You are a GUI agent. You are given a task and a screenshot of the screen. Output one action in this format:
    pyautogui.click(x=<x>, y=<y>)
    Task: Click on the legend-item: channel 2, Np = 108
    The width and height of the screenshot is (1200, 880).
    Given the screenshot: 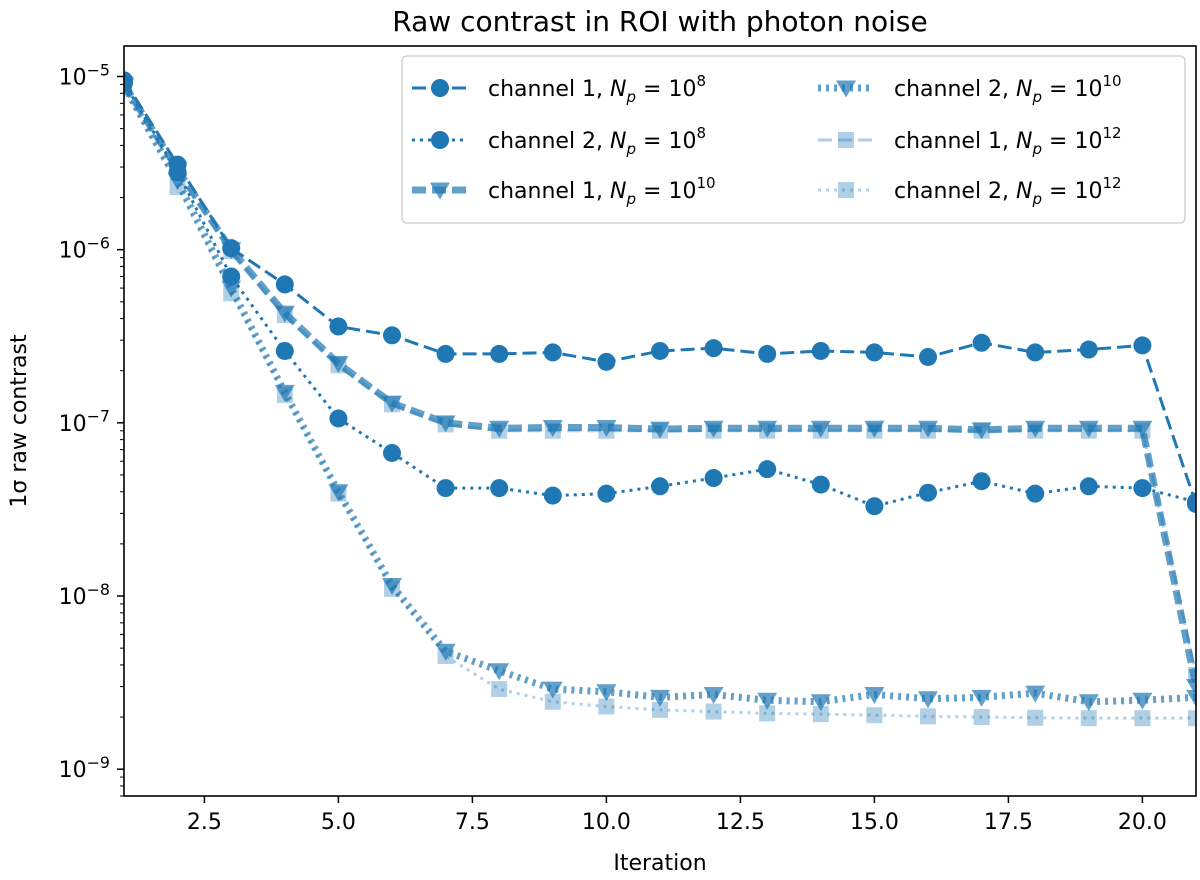 What is the action you would take?
    pyautogui.click(x=559, y=141)
    